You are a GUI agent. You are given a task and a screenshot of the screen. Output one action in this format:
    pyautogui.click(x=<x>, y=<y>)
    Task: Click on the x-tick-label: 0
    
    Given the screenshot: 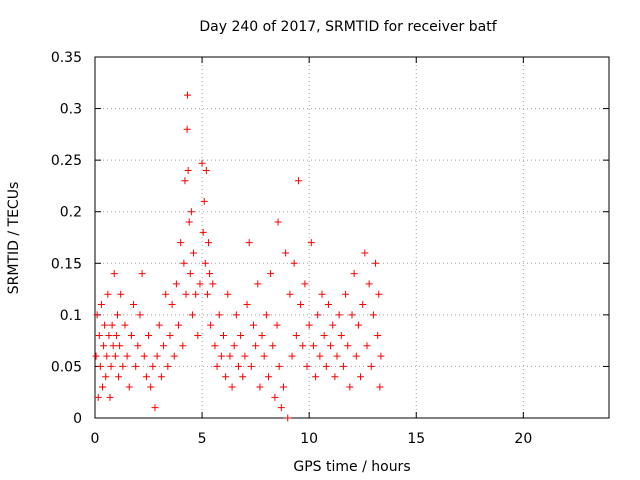 What is the action you would take?
    pyautogui.click(x=95, y=439)
    